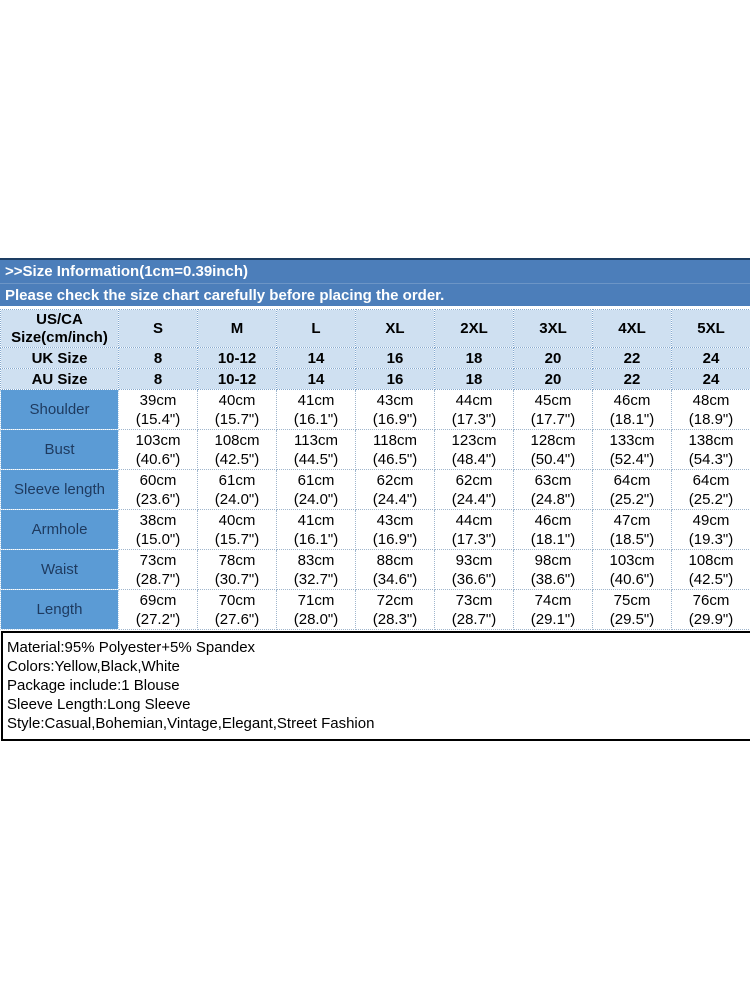 The image size is (750, 1000). I want to click on row-label-cell: Armhole, so click(59, 529).